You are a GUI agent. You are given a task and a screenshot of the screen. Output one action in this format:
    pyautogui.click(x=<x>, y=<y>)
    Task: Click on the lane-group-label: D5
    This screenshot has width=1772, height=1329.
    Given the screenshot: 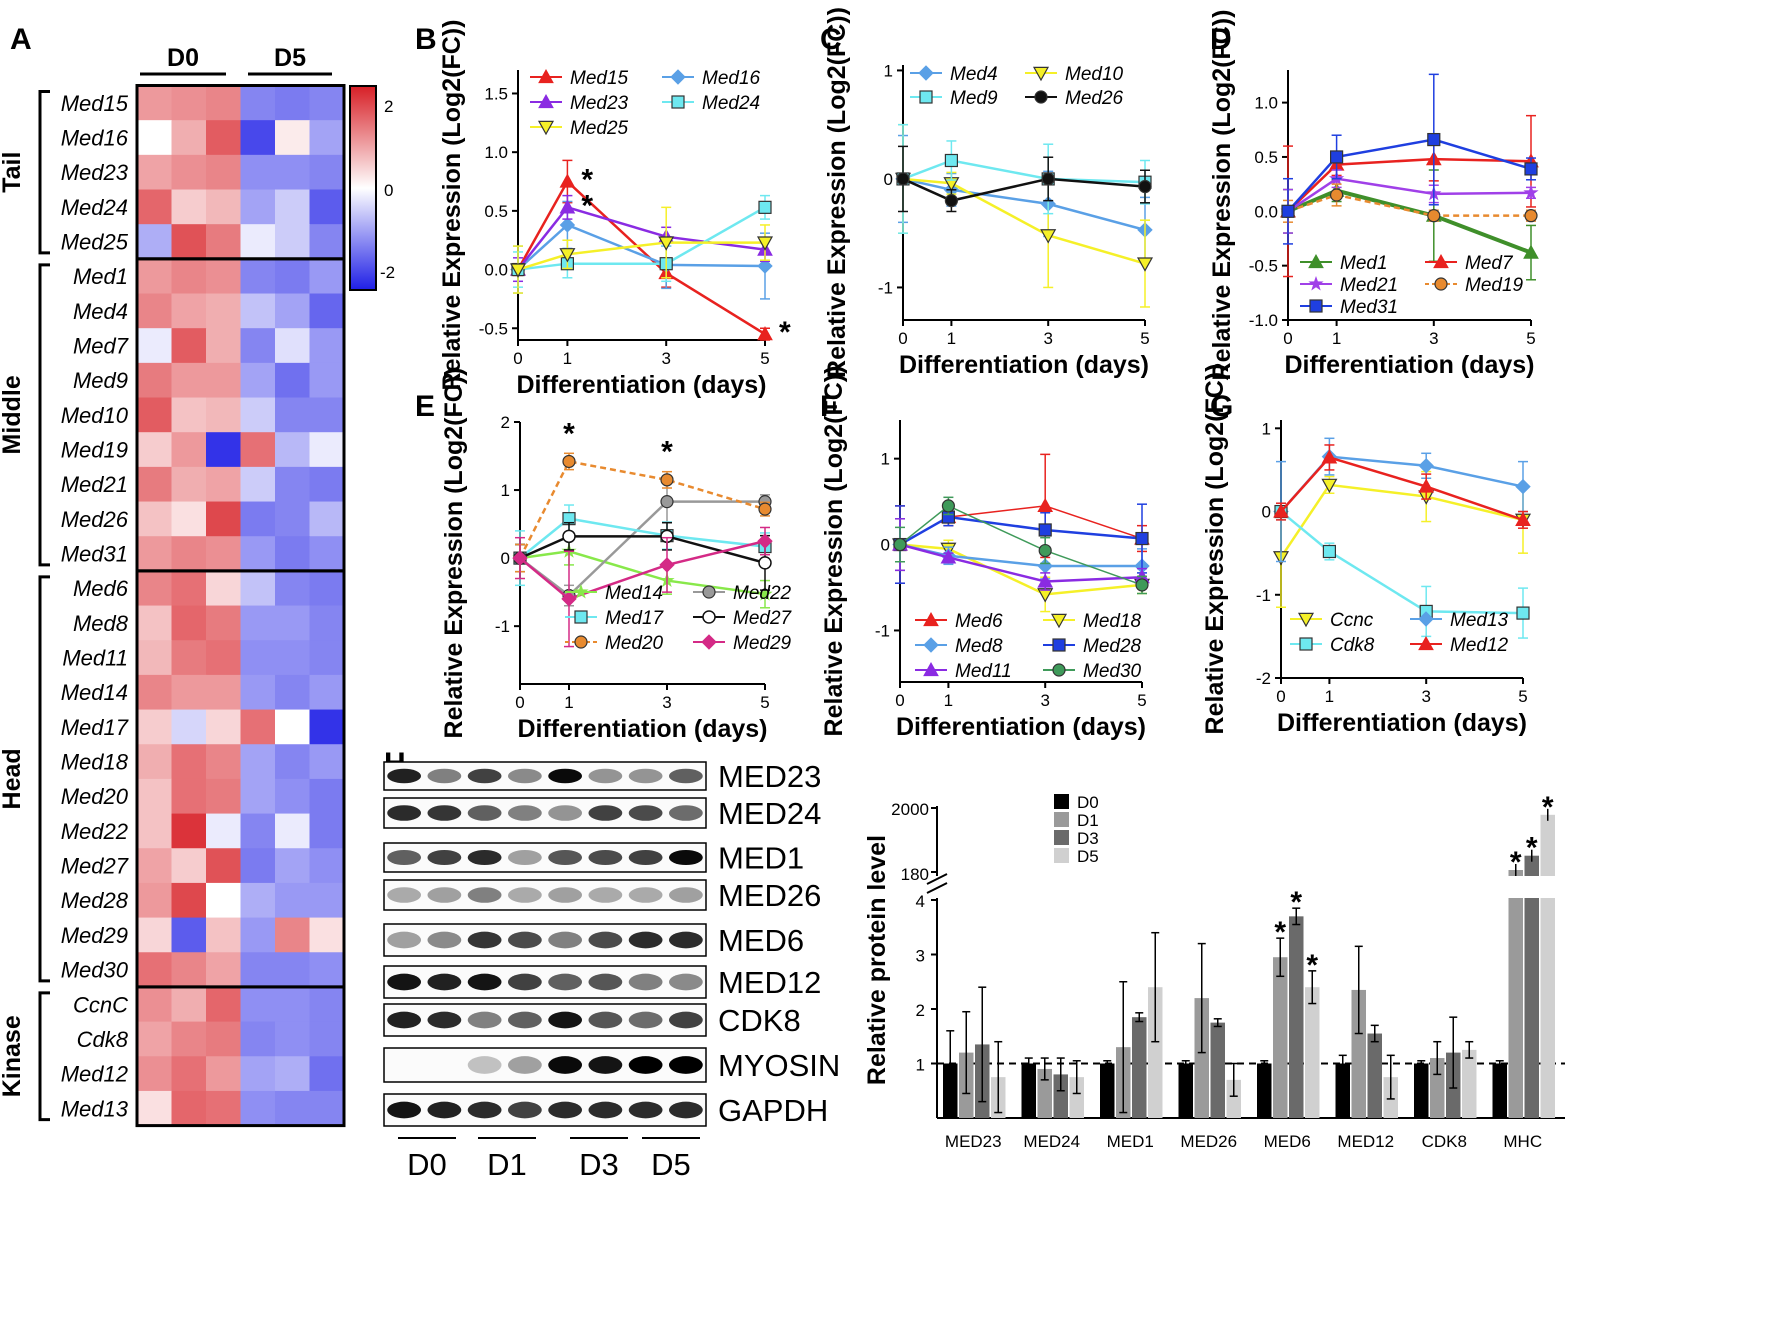 What is the action you would take?
    pyautogui.click(x=671, y=1164)
    